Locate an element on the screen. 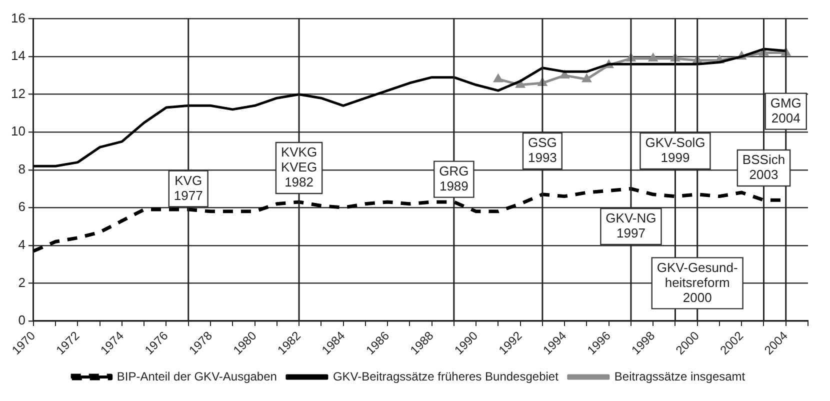 The image size is (830, 401). y-tick-label: 4 is located at coordinates (22, 244).